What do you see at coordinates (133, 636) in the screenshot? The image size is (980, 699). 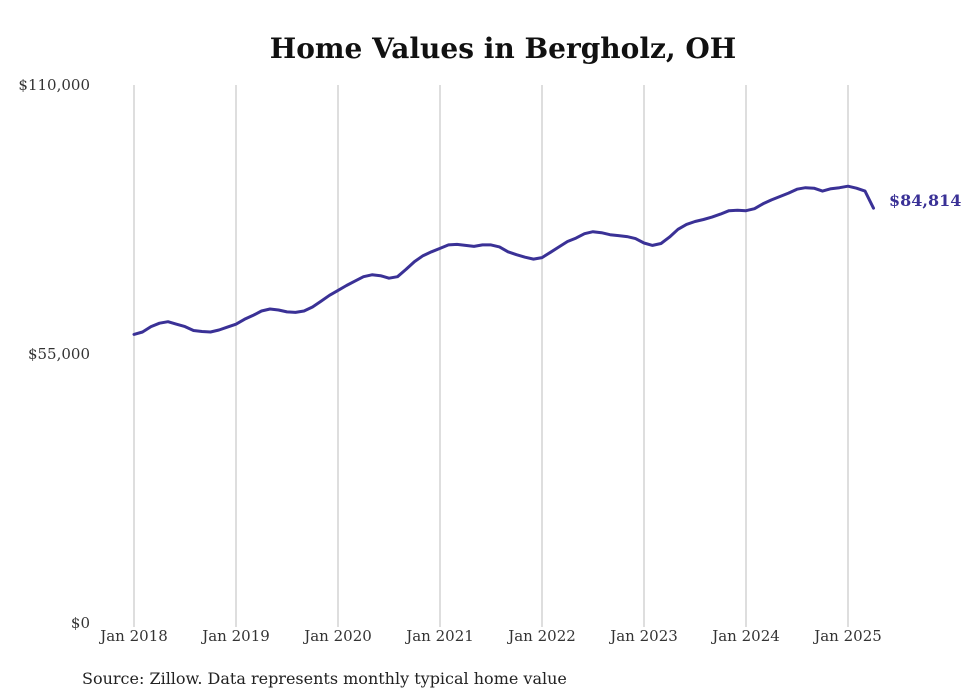 I see `x-tick-label: Jan 2018` at bounding box center [133, 636].